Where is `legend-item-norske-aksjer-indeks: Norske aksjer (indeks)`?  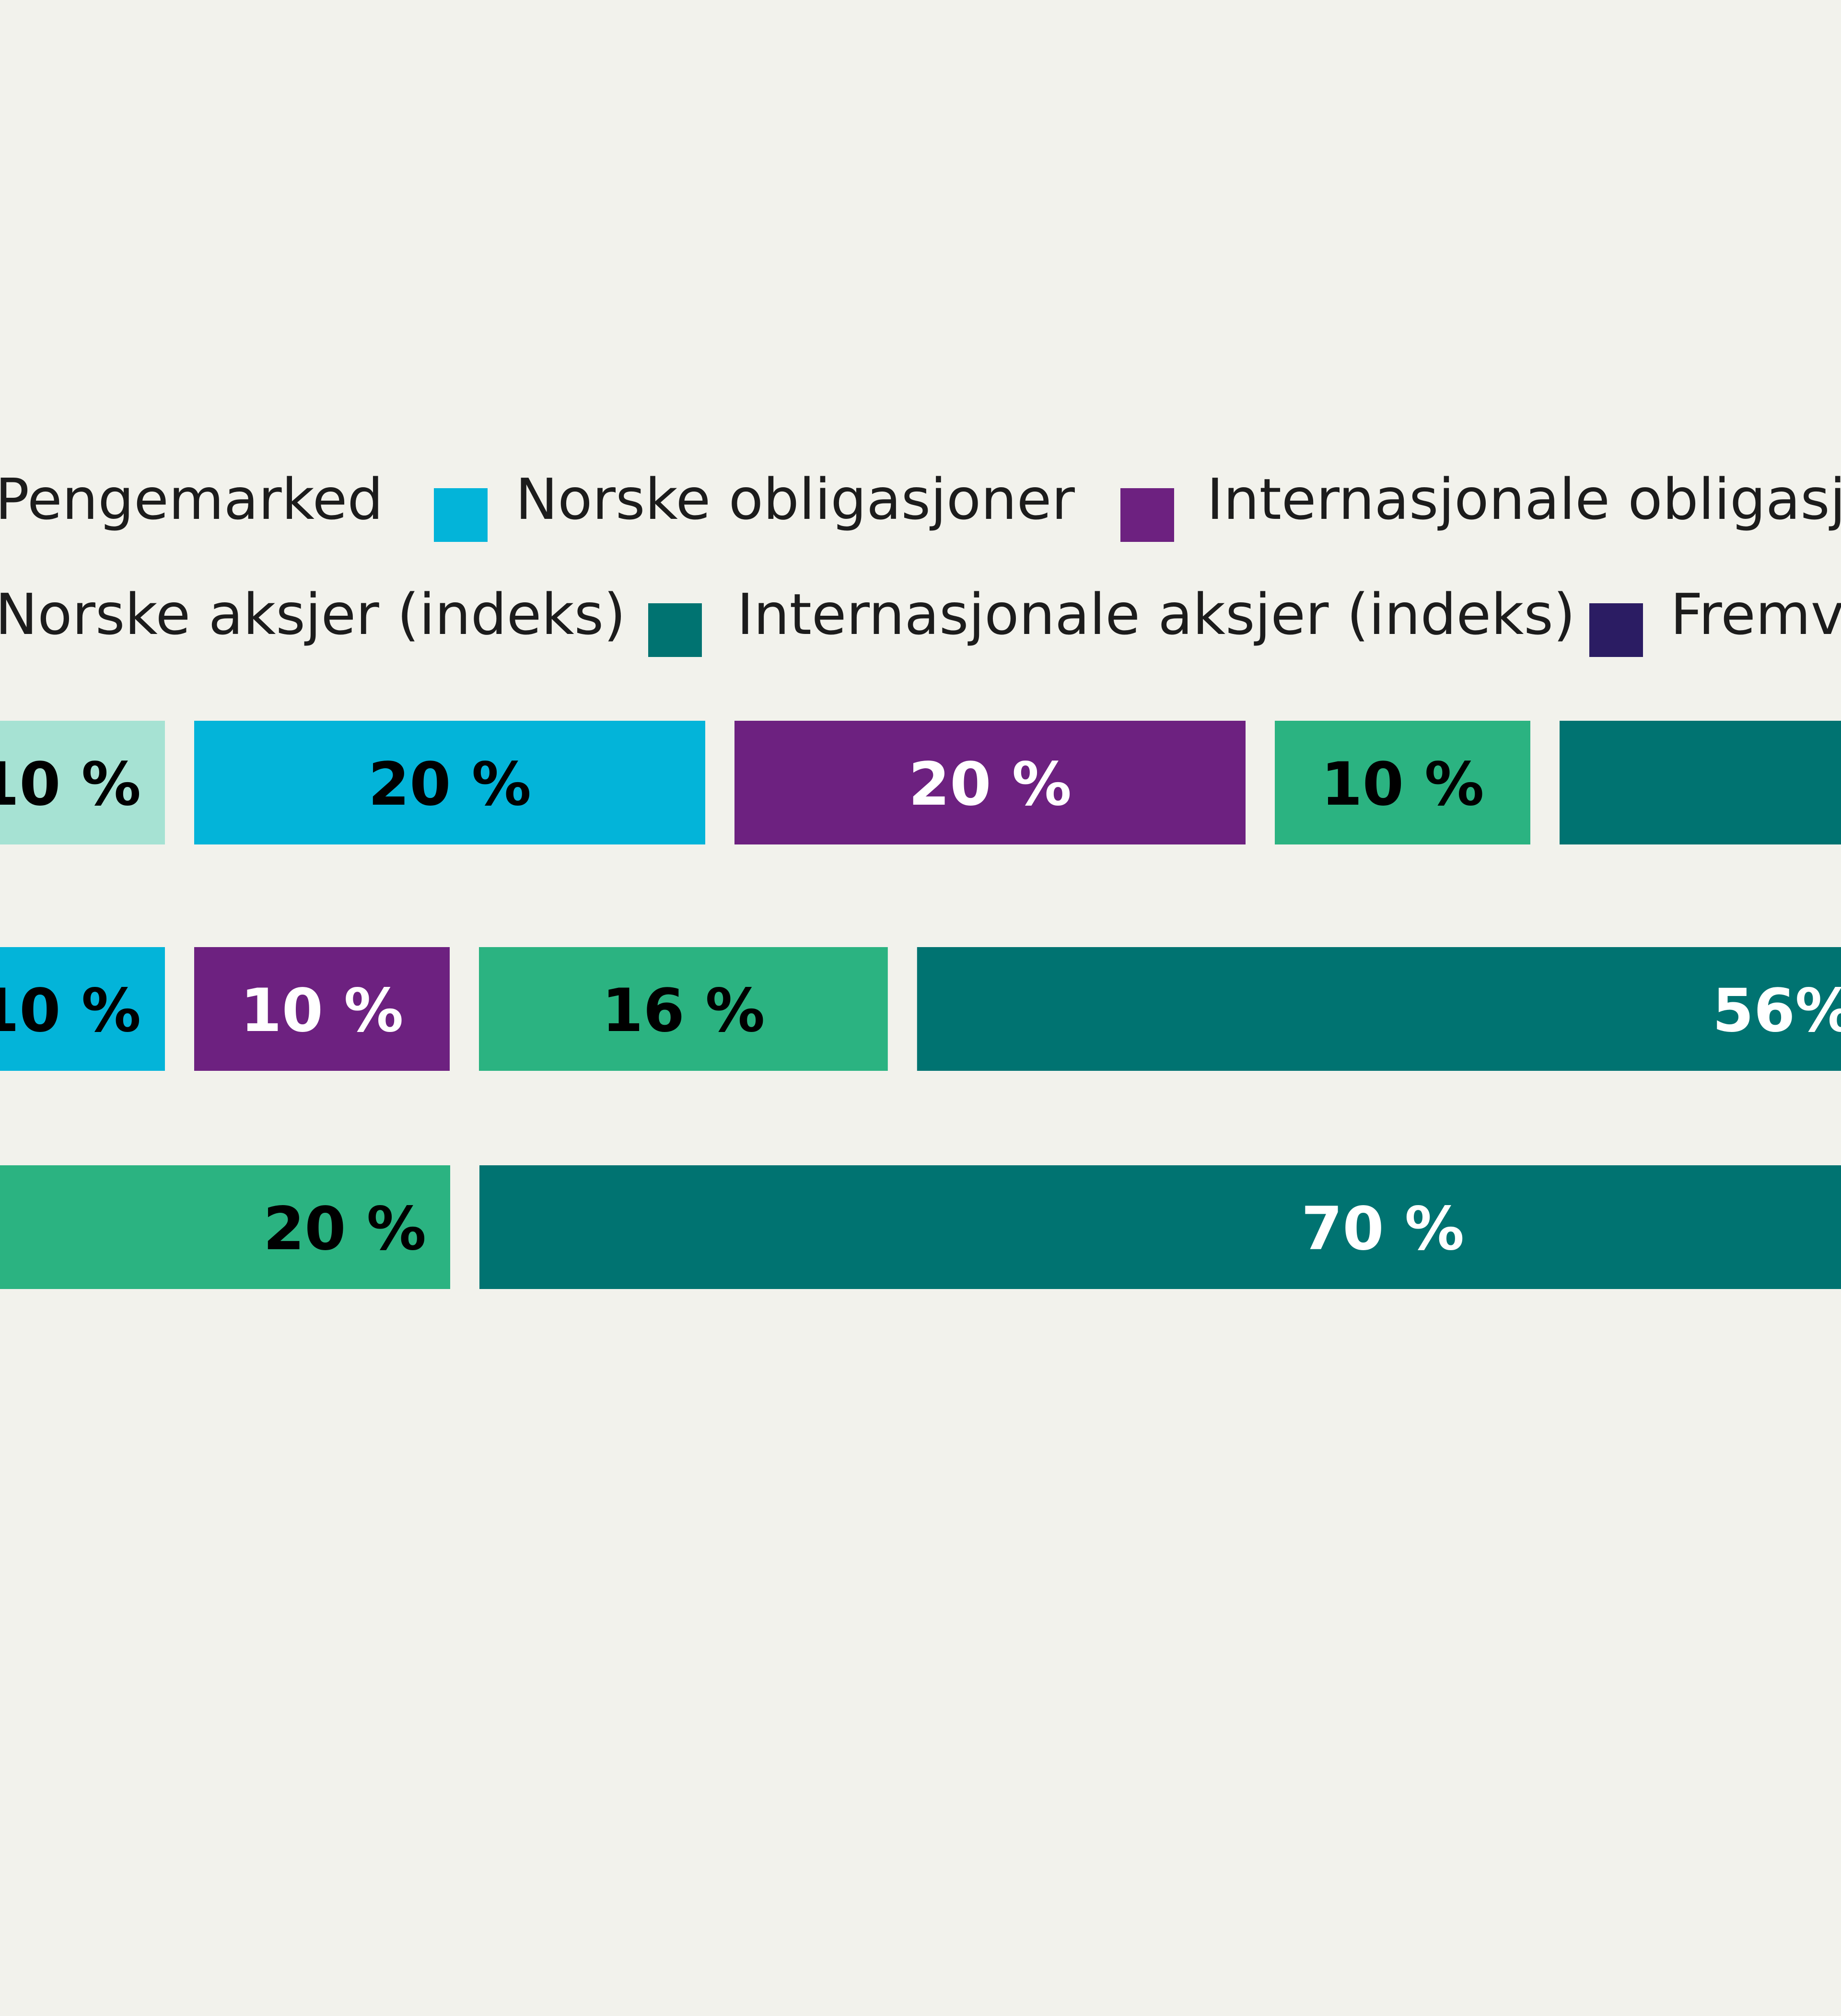 legend-item-norske-aksjer-indeks: Norske aksjer (indeks) is located at coordinates (313, 614).